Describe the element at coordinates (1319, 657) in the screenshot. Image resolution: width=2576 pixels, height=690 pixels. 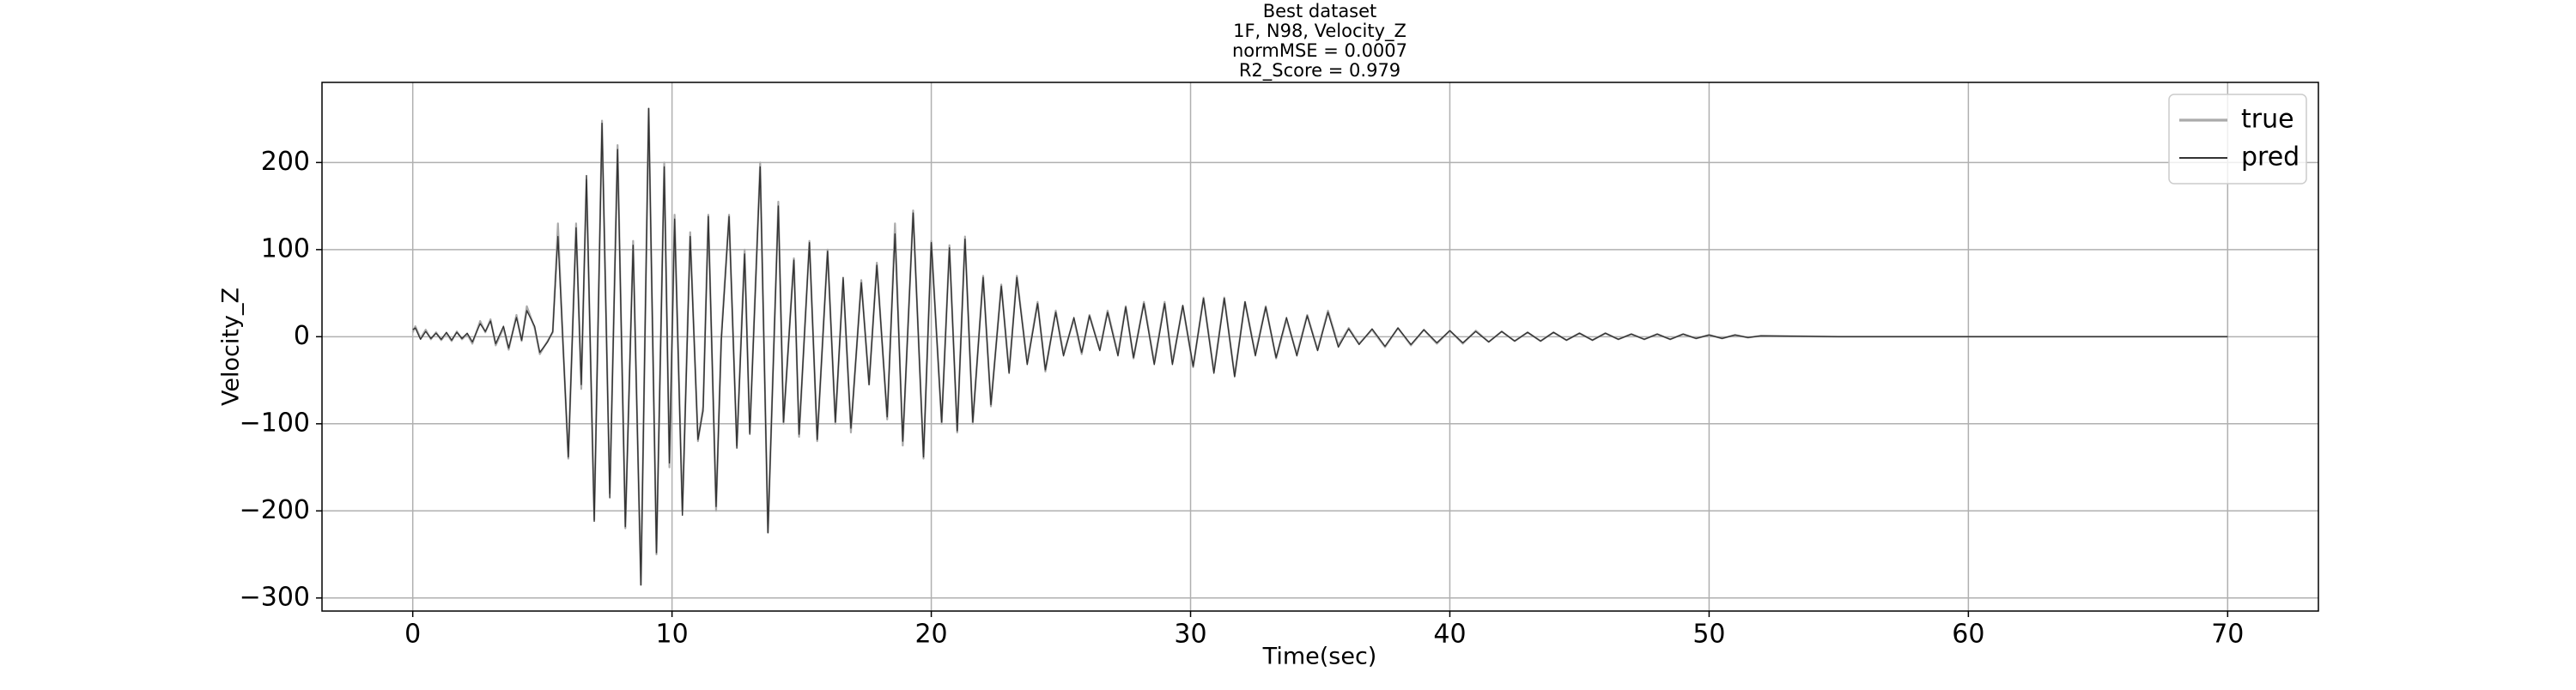
I see `x-axis-label: Time(sec)` at that location.